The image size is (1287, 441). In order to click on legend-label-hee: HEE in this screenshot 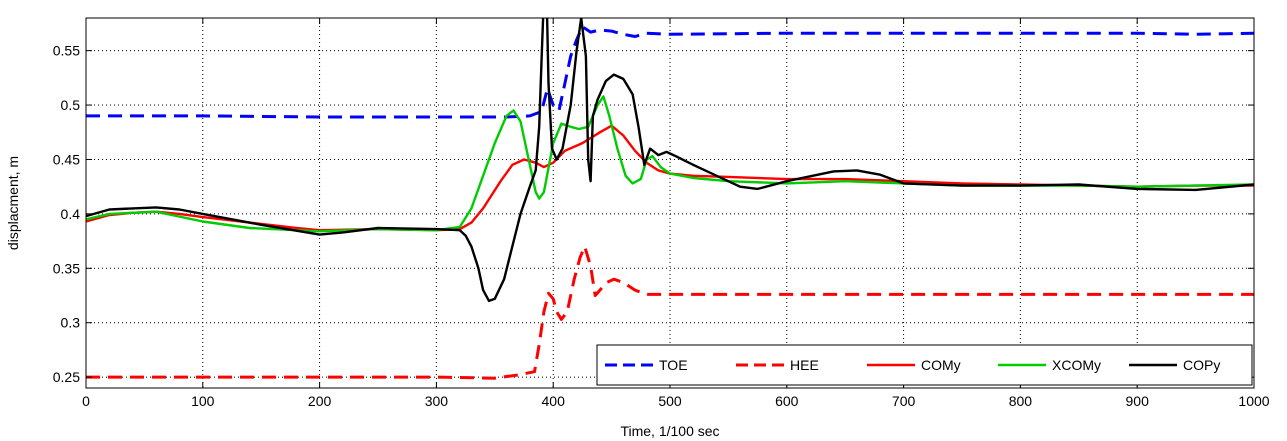, I will do `click(804, 365)`.